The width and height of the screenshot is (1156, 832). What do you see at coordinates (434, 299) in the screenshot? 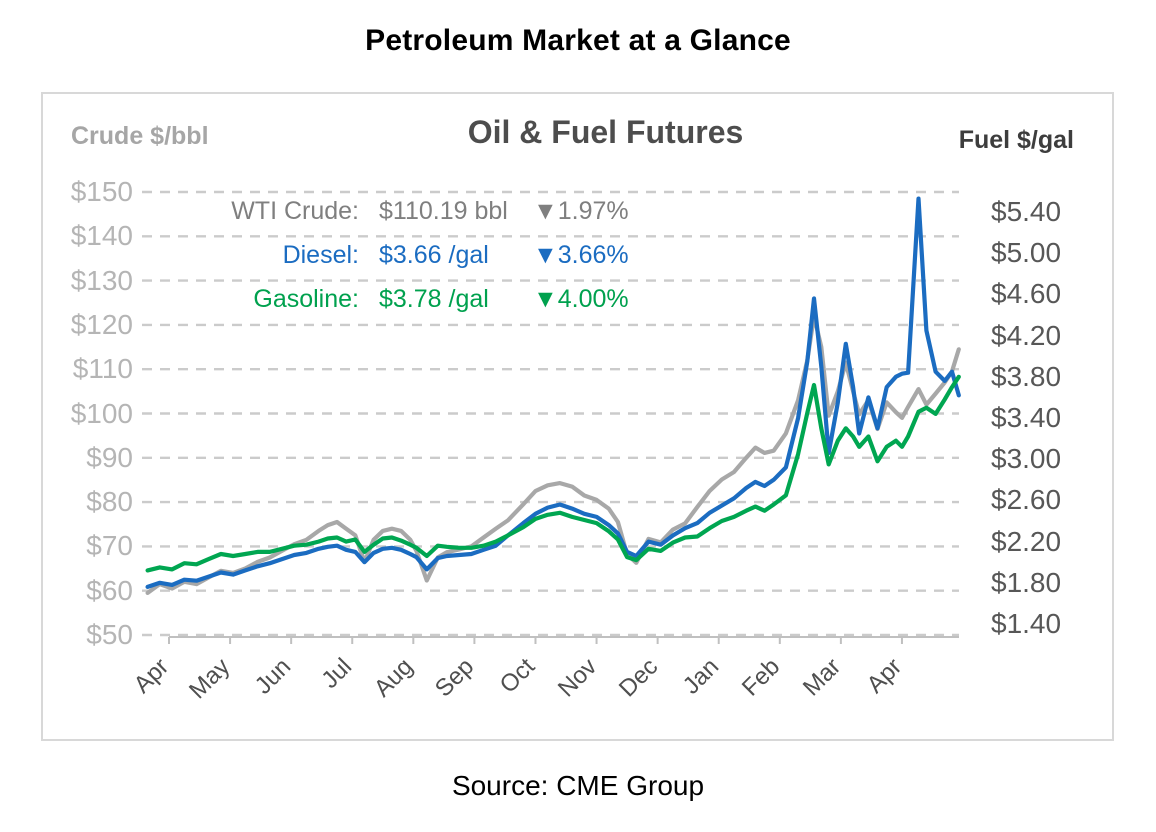
I see `legend-value-gasoline: $3.78 /gal` at bounding box center [434, 299].